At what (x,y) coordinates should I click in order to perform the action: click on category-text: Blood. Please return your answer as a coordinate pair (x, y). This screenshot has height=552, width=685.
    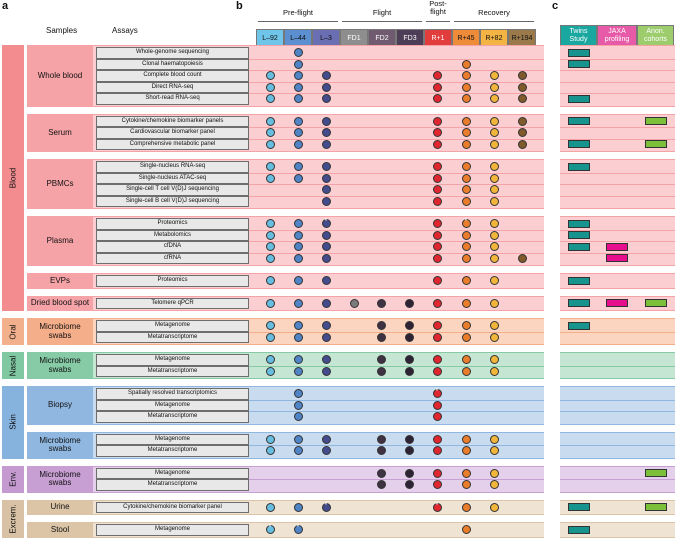
    Looking at the image, I should click on (13, 178).